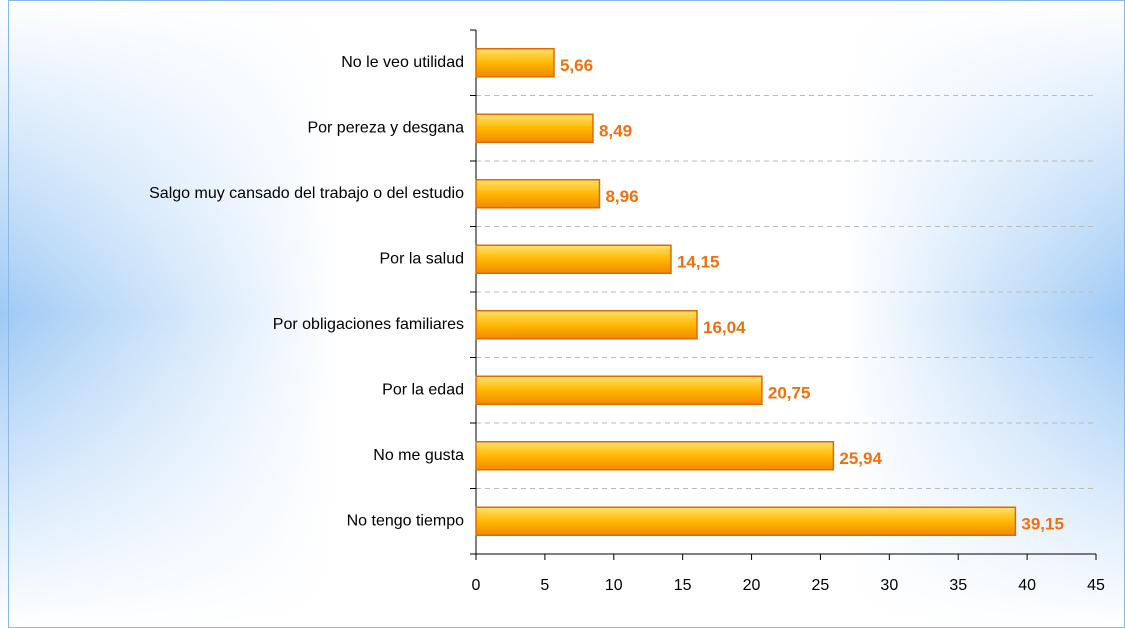 Image resolution: width=1125 pixels, height=628 pixels. I want to click on y-tick-label: No le veo utilidad, so click(402, 62).